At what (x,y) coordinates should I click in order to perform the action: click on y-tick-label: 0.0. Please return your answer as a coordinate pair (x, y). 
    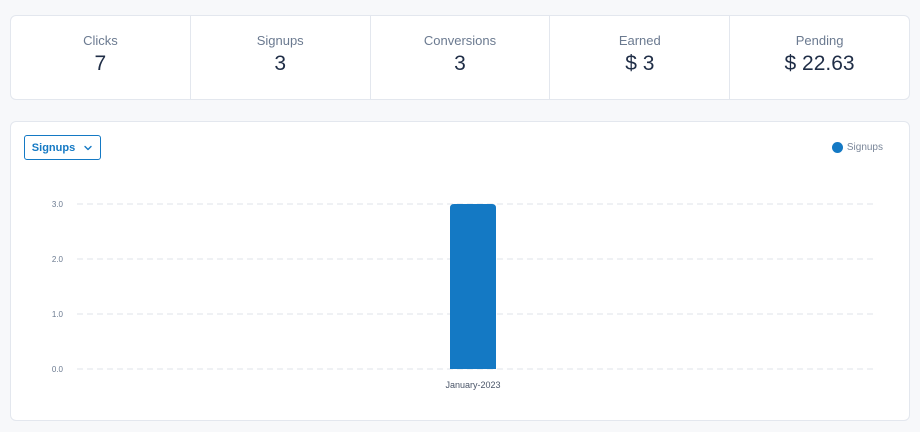
    Looking at the image, I should click on (58, 369).